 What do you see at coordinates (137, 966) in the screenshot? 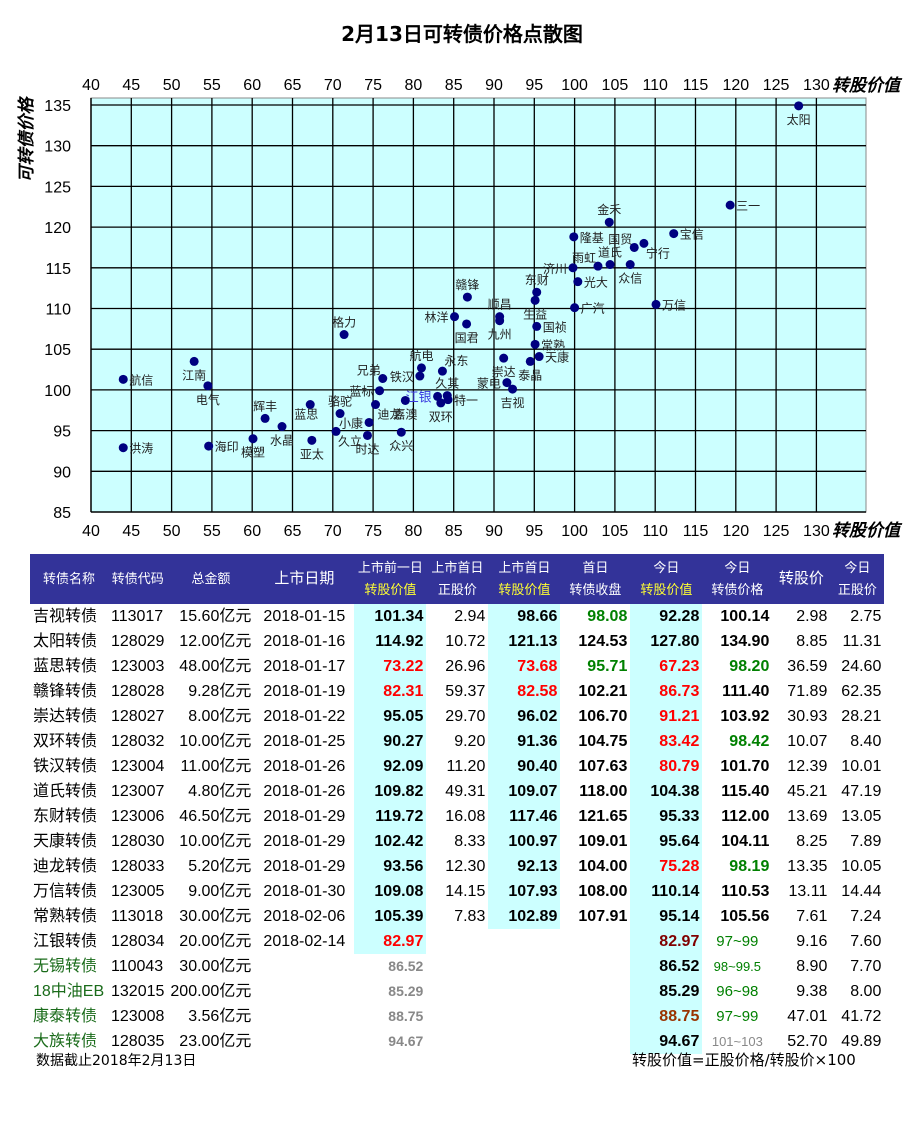
I see `bond-code: 110043` at bounding box center [137, 966].